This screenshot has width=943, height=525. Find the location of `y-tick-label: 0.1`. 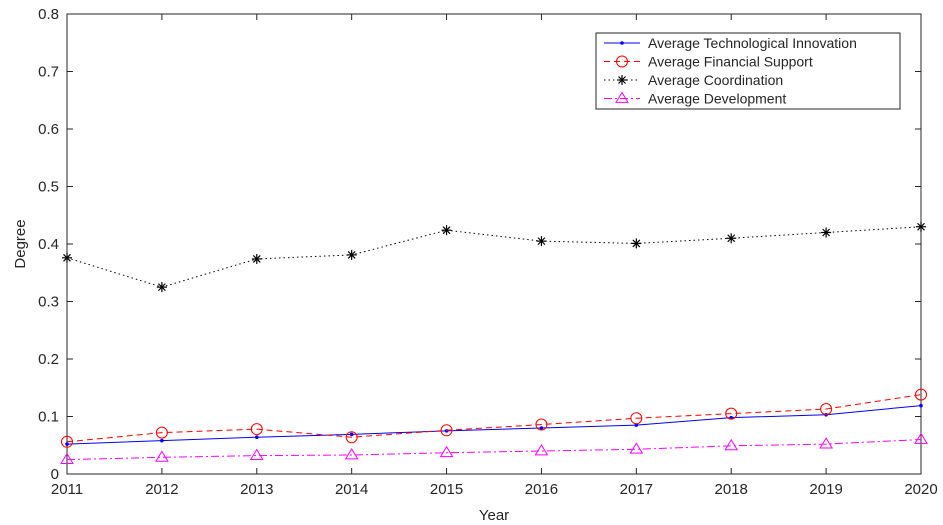

y-tick-label: 0.1 is located at coordinates (48, 417).